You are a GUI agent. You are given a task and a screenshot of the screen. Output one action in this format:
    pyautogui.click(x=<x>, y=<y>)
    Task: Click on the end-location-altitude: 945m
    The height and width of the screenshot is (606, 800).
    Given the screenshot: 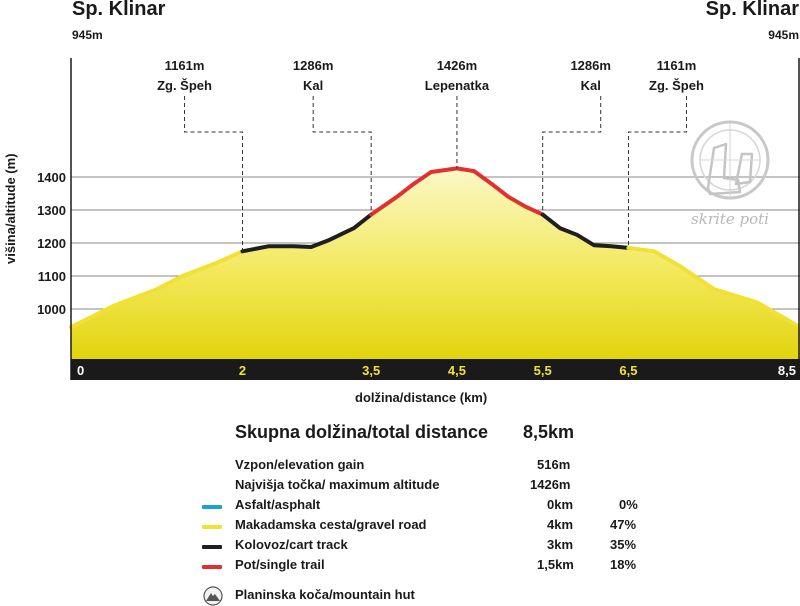 What is the action you would take?
    pyautogui.click(x=783, y=35)
    